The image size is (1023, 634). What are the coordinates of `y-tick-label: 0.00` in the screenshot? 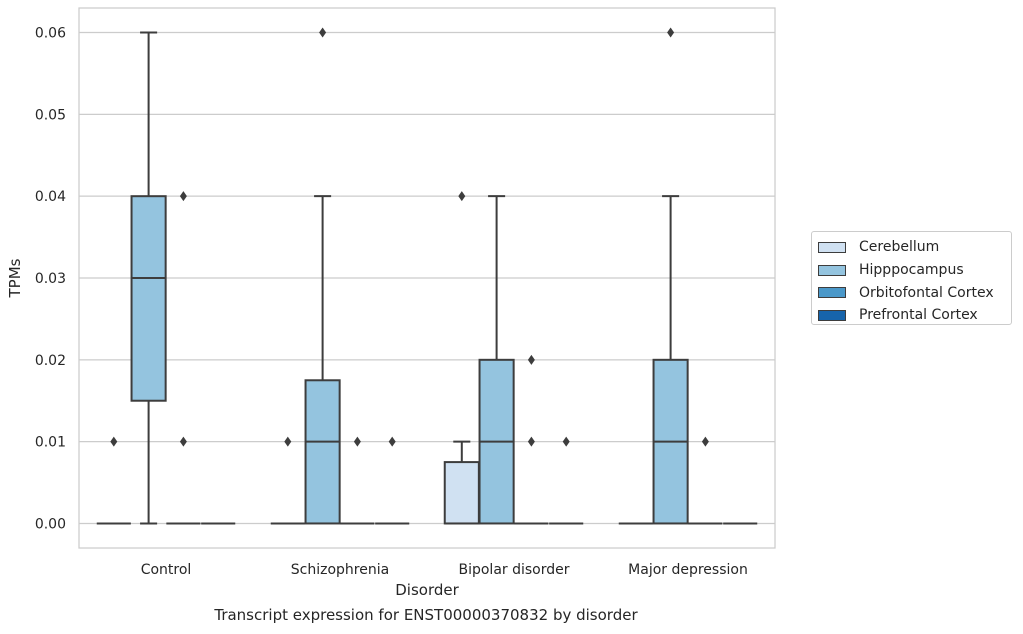 It's located at (50, 524).